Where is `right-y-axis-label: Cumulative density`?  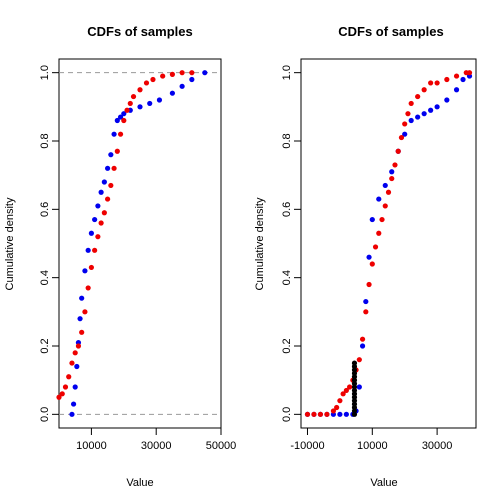
right-y-axis-label: Cumulative density is located at coordinates (260, 243).